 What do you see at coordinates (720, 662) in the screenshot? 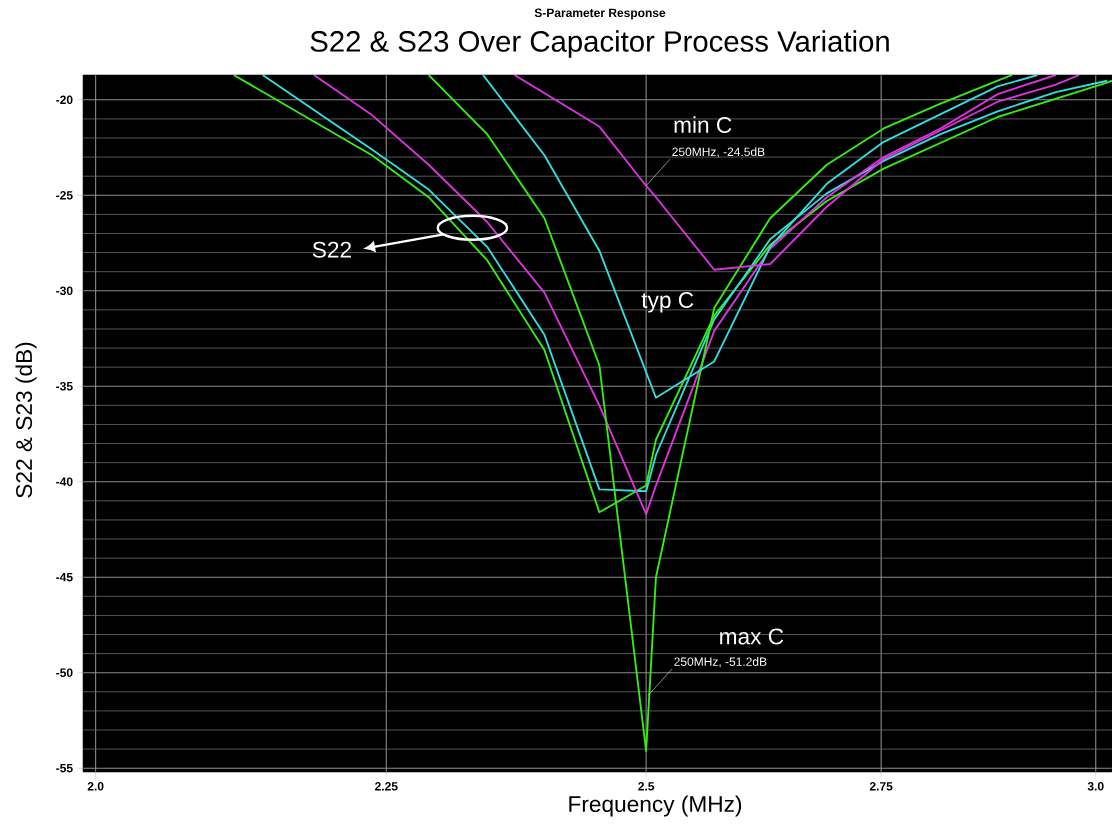
I see `annotation: 250MHz, -51.2dB` at bounding box center [720, 662].